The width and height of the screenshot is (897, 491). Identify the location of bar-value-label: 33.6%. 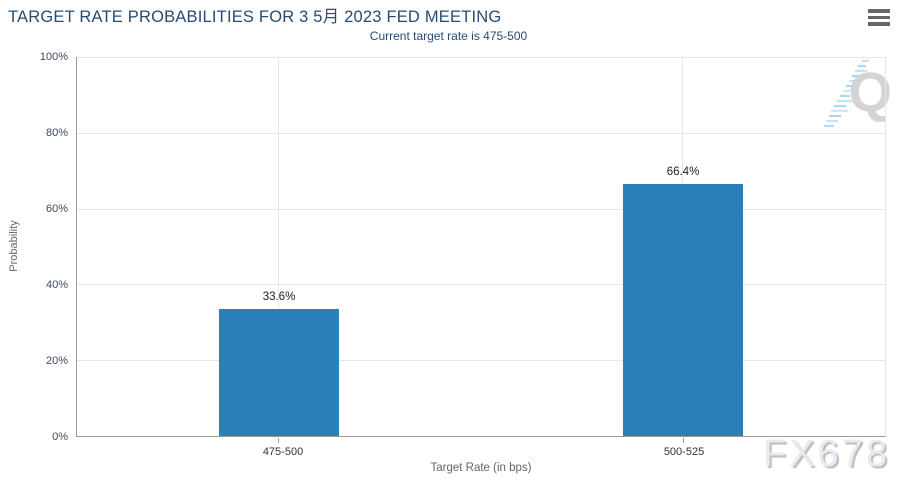
(279, 296).